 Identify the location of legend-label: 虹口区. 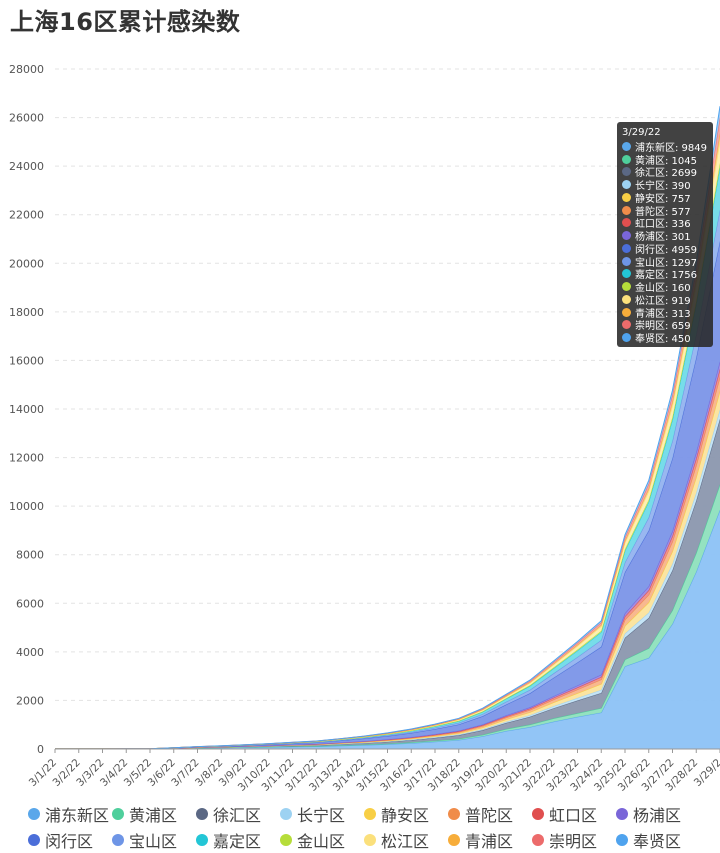
(573, 815).